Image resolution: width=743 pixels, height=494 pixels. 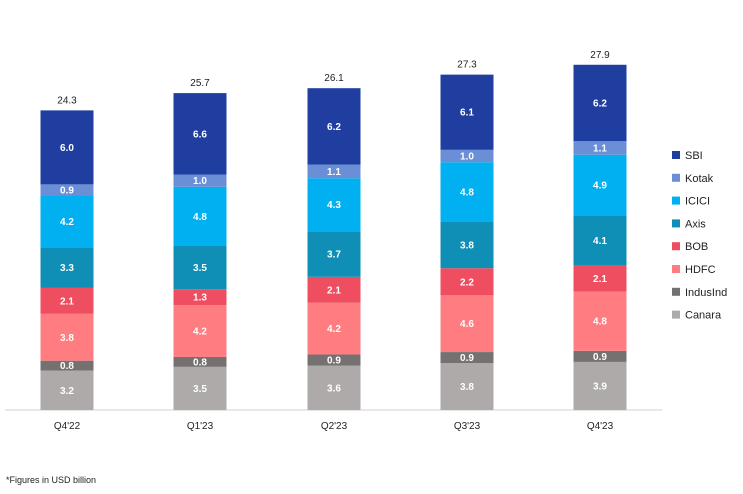 I want to click on bar-value-label: 6.1, so click(x=467, y=113).